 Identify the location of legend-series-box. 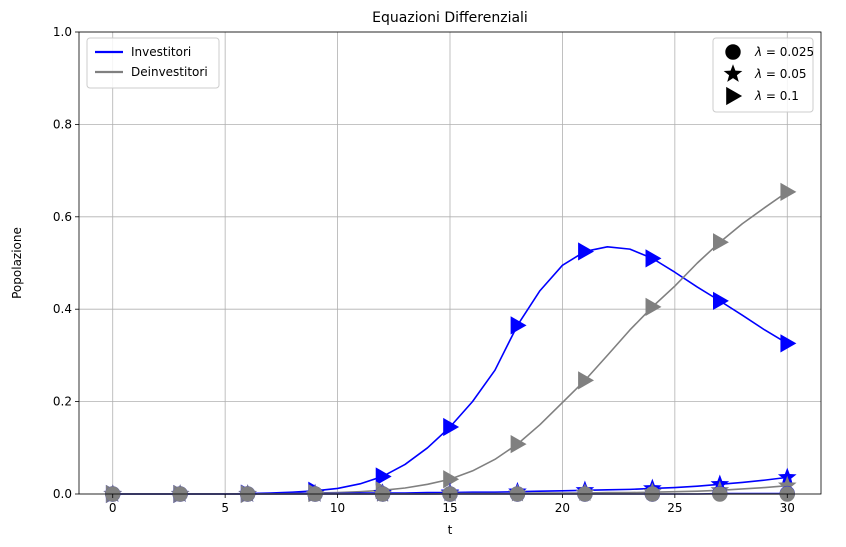
(153, 63).